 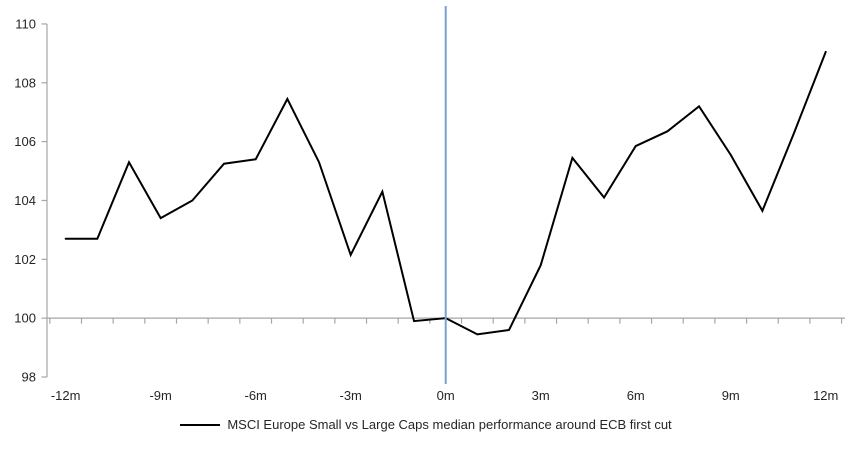 What do you see at coordinates (160, 395) in the screenshot?
I see `x-tick-label: -9m` at bounding box center [160, 395].